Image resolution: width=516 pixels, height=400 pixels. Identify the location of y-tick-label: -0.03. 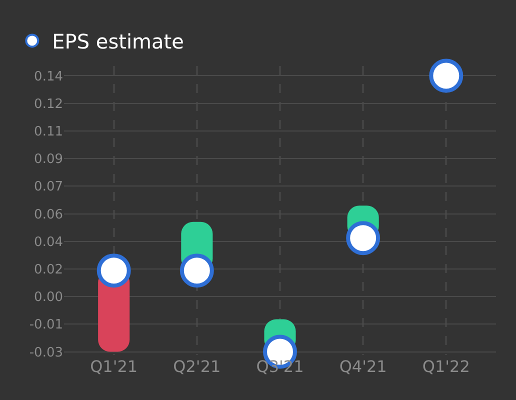
(46, 352).